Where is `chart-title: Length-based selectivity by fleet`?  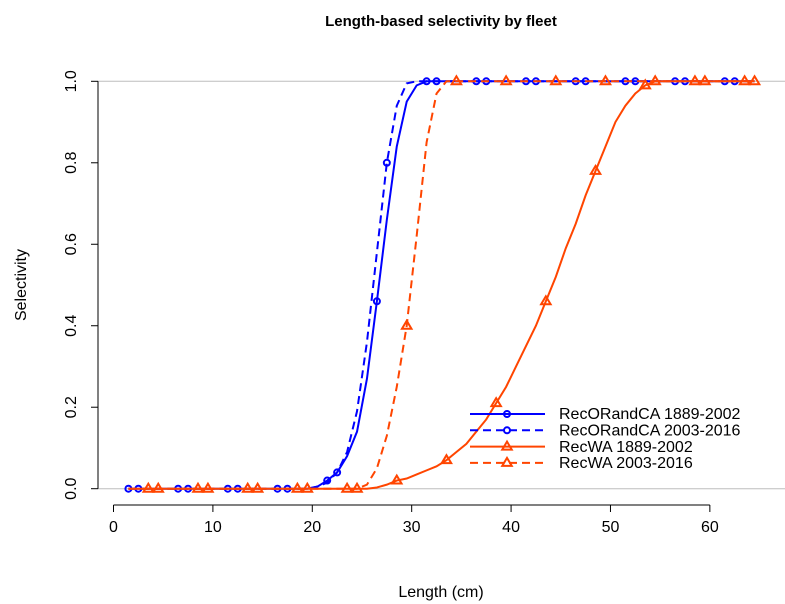
chart-title: Length-based selectivity by fleet is located at coordinates (441, 21).